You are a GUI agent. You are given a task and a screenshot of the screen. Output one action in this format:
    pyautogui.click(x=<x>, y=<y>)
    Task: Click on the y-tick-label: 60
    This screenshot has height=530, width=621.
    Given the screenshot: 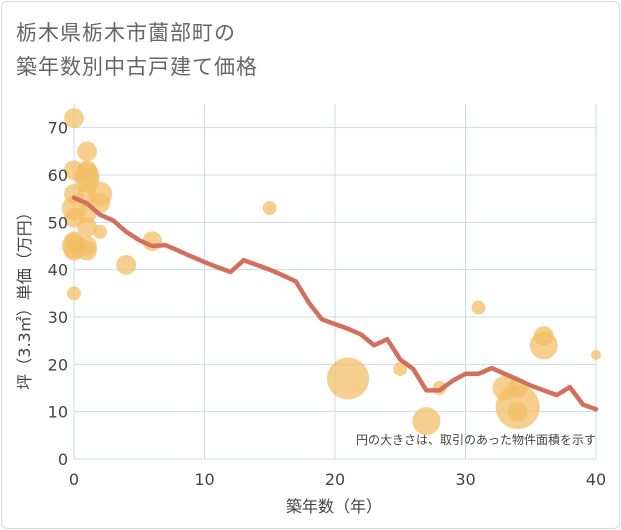 What is the action you would take?
    pyautogui.click(x=58, y=175)
    